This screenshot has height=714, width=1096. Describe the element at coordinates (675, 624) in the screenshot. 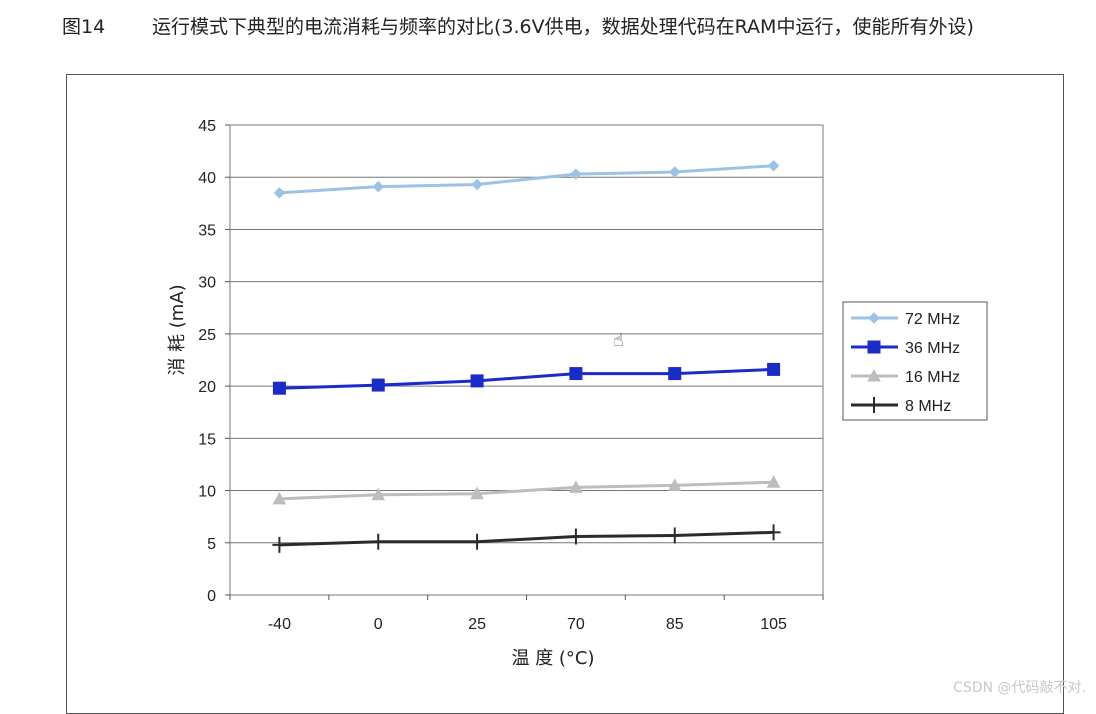

I see `x-tick-label: 85` at that location.